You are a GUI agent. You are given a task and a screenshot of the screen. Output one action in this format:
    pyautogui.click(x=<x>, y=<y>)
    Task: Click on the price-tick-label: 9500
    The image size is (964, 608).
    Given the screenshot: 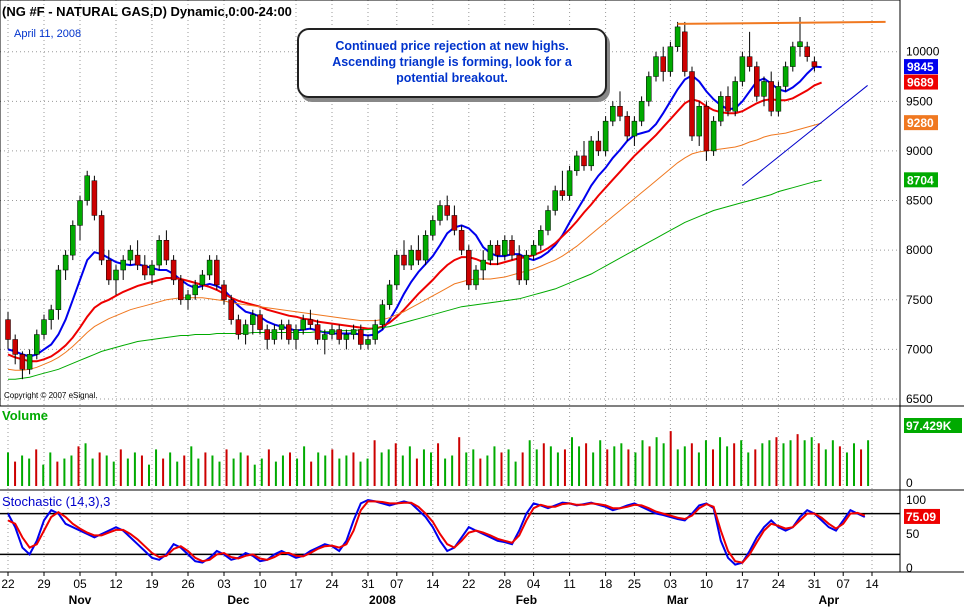 What is the action you would take?
    pyautogui.click(x=919, y=101)
    